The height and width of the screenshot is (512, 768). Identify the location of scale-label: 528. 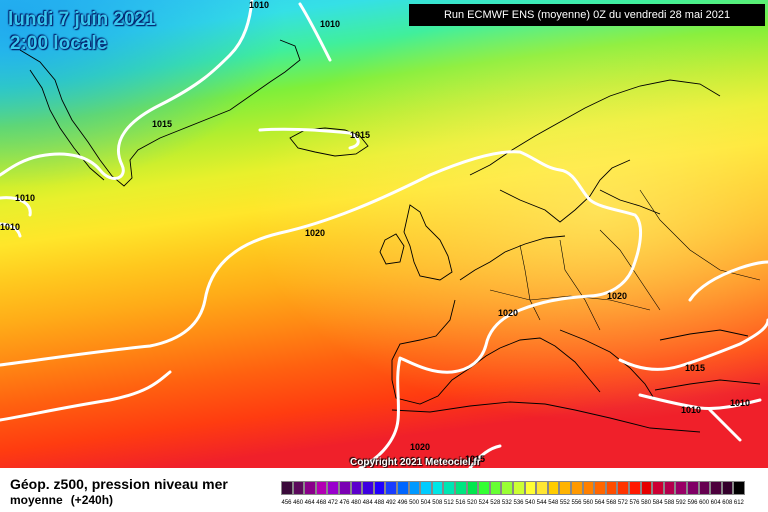
(495, 503).